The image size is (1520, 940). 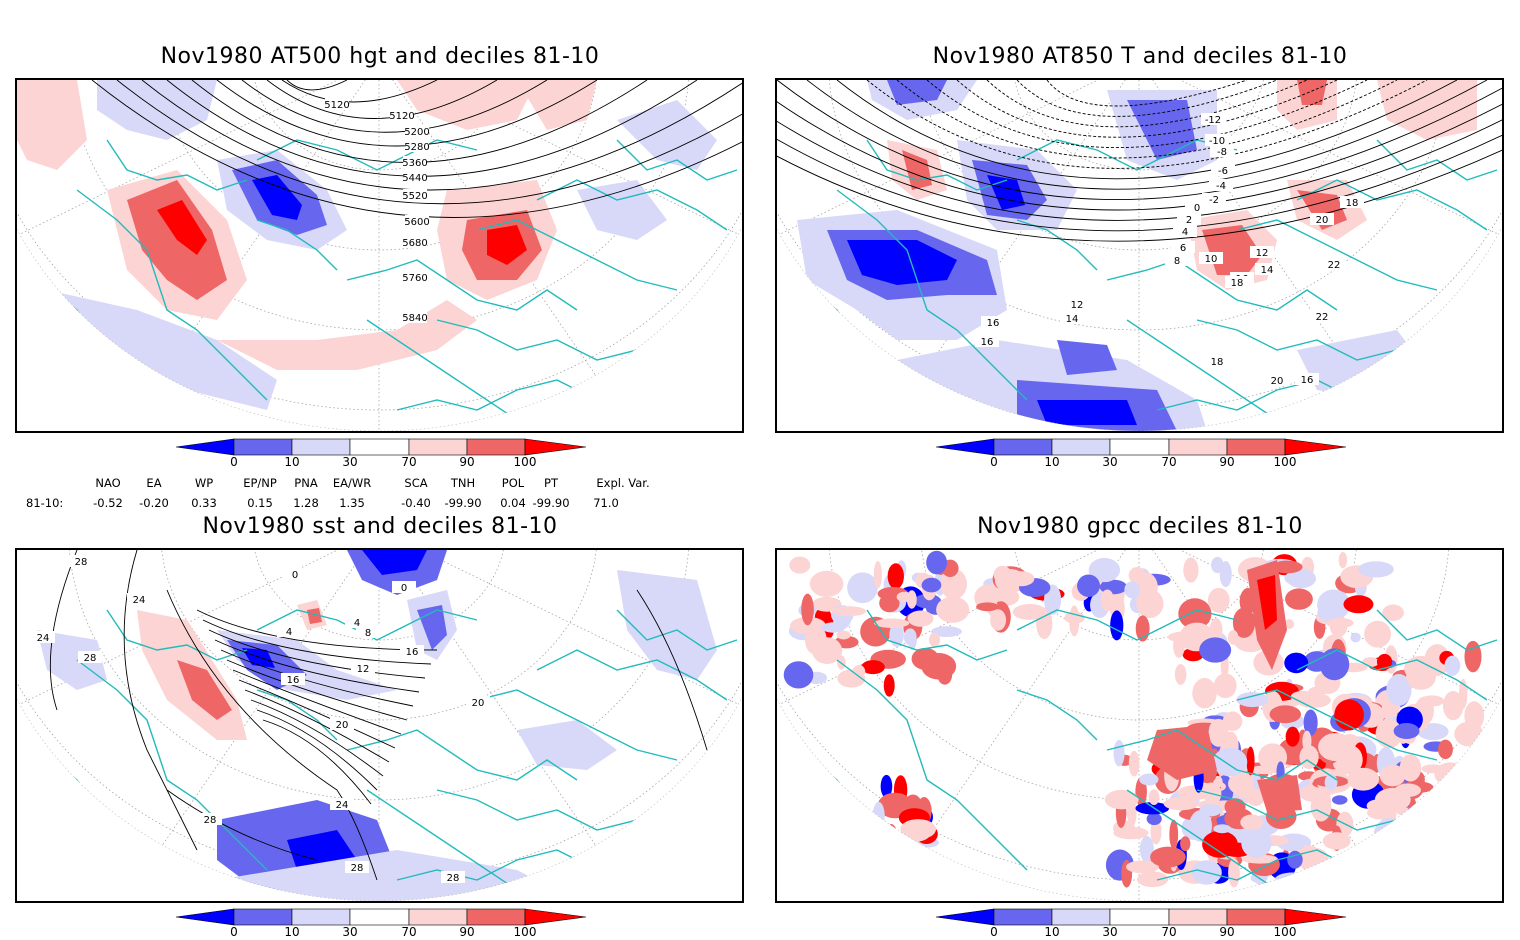 What do you see at coordinates (1110, 932) in the screenshot?
I see `colorbar-tick-label: 30` at bounding box center [1110, 932].